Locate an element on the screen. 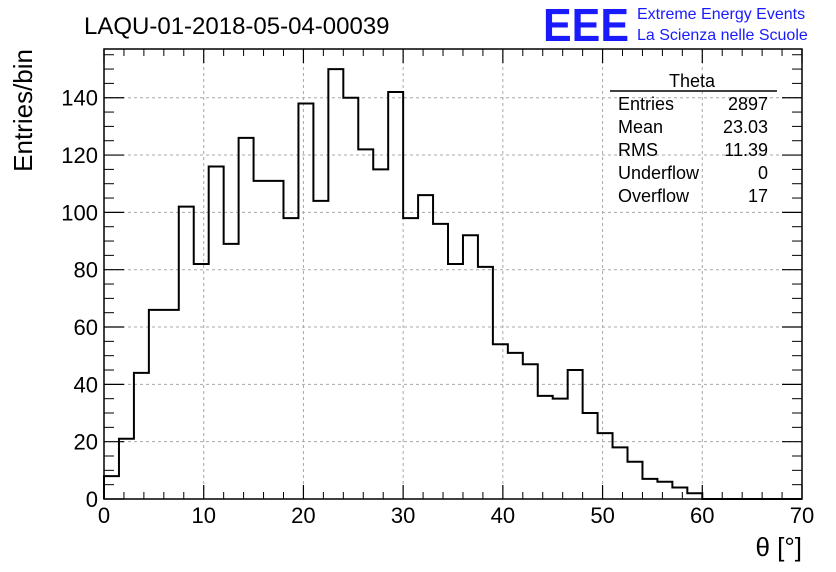 This screenshot has height=572, width=836. y-tick-label: 60 is located at coordinates (86, 327).